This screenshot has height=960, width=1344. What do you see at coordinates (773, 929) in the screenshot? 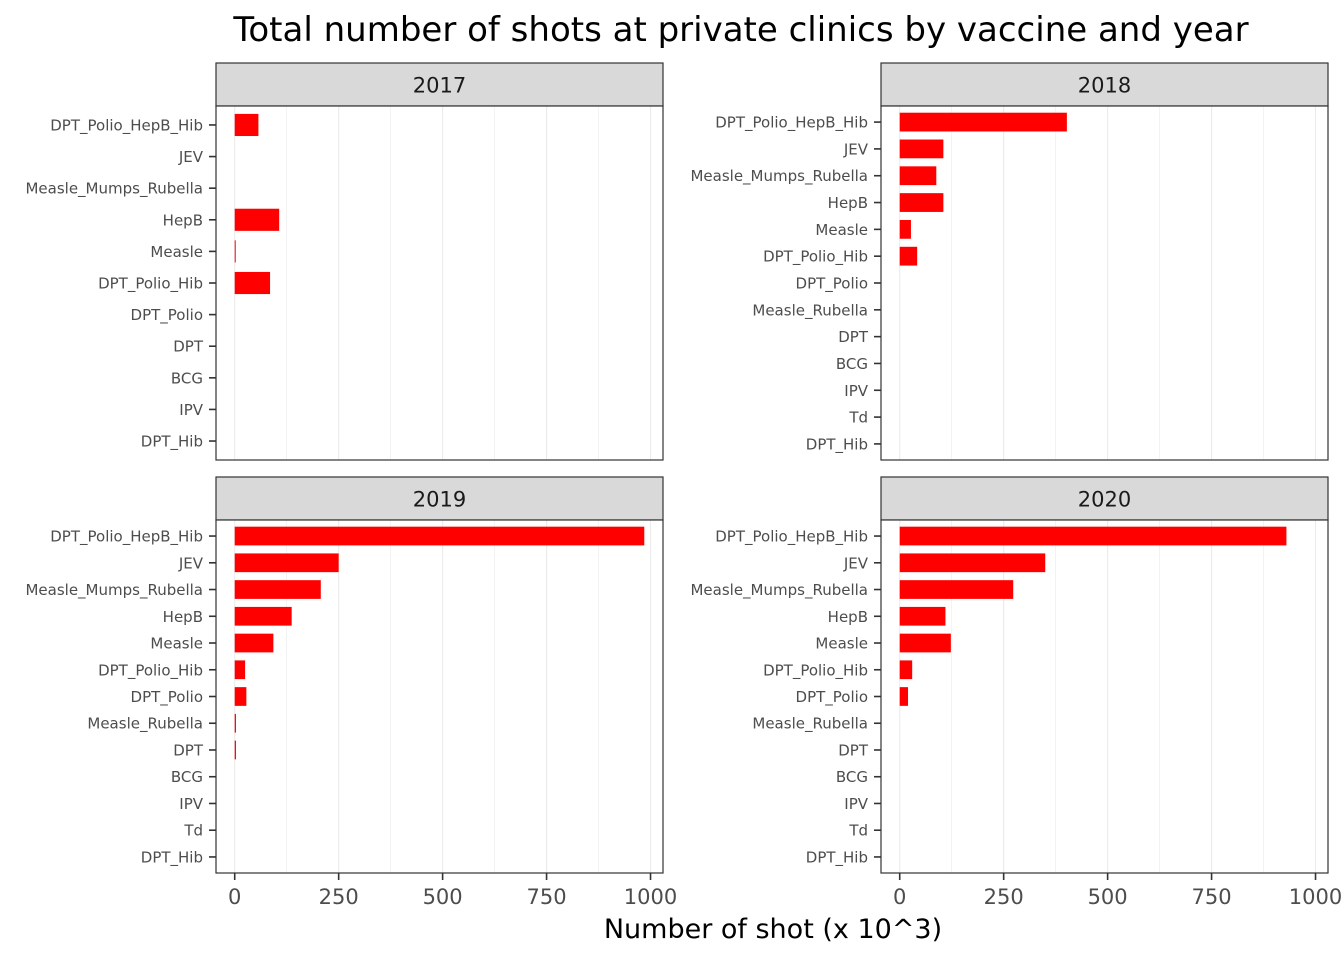
I see `x-axis-label: Number of shot (x 10^3)` at bounding box center [773, 929].